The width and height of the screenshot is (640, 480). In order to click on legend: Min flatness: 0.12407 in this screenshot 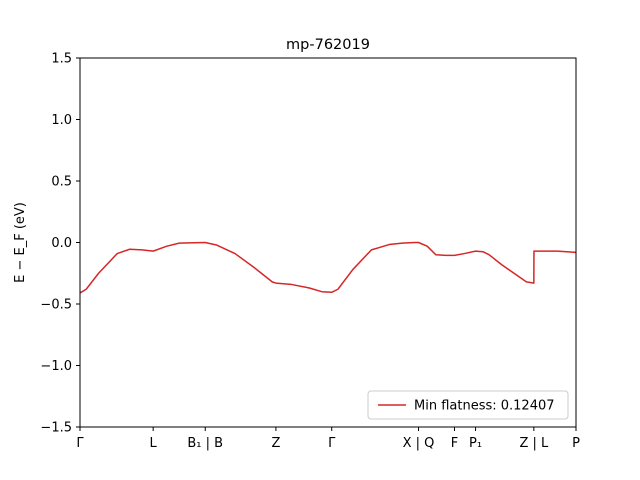, I will do `click(468, 405)`.